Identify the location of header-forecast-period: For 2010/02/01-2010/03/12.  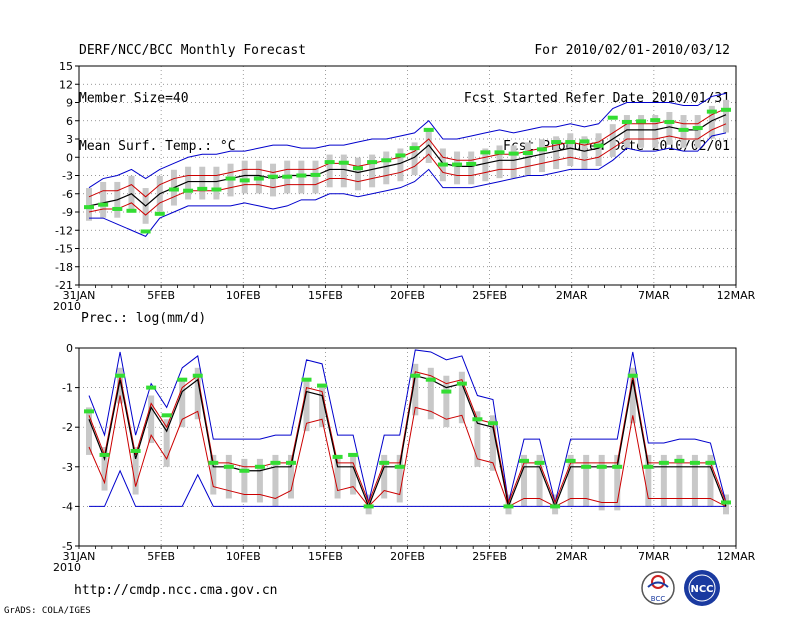
(632, 50).